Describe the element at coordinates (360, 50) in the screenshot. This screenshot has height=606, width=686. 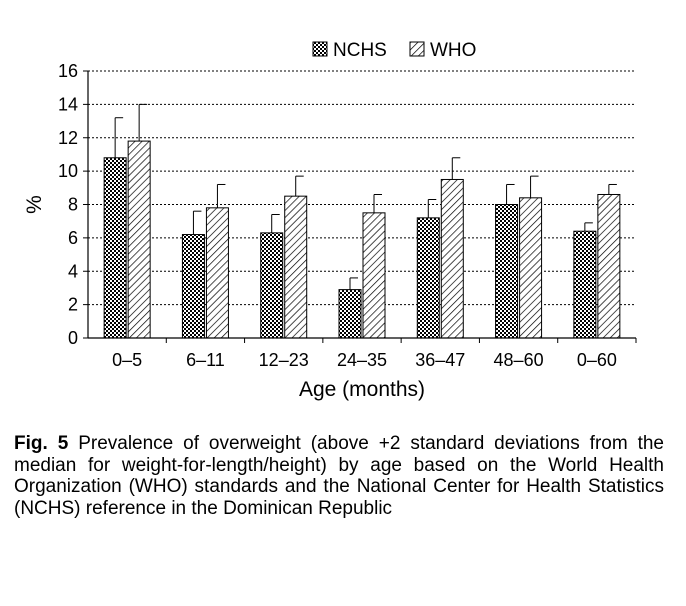
I see `legend-label-nchs: NCHS` at that location.